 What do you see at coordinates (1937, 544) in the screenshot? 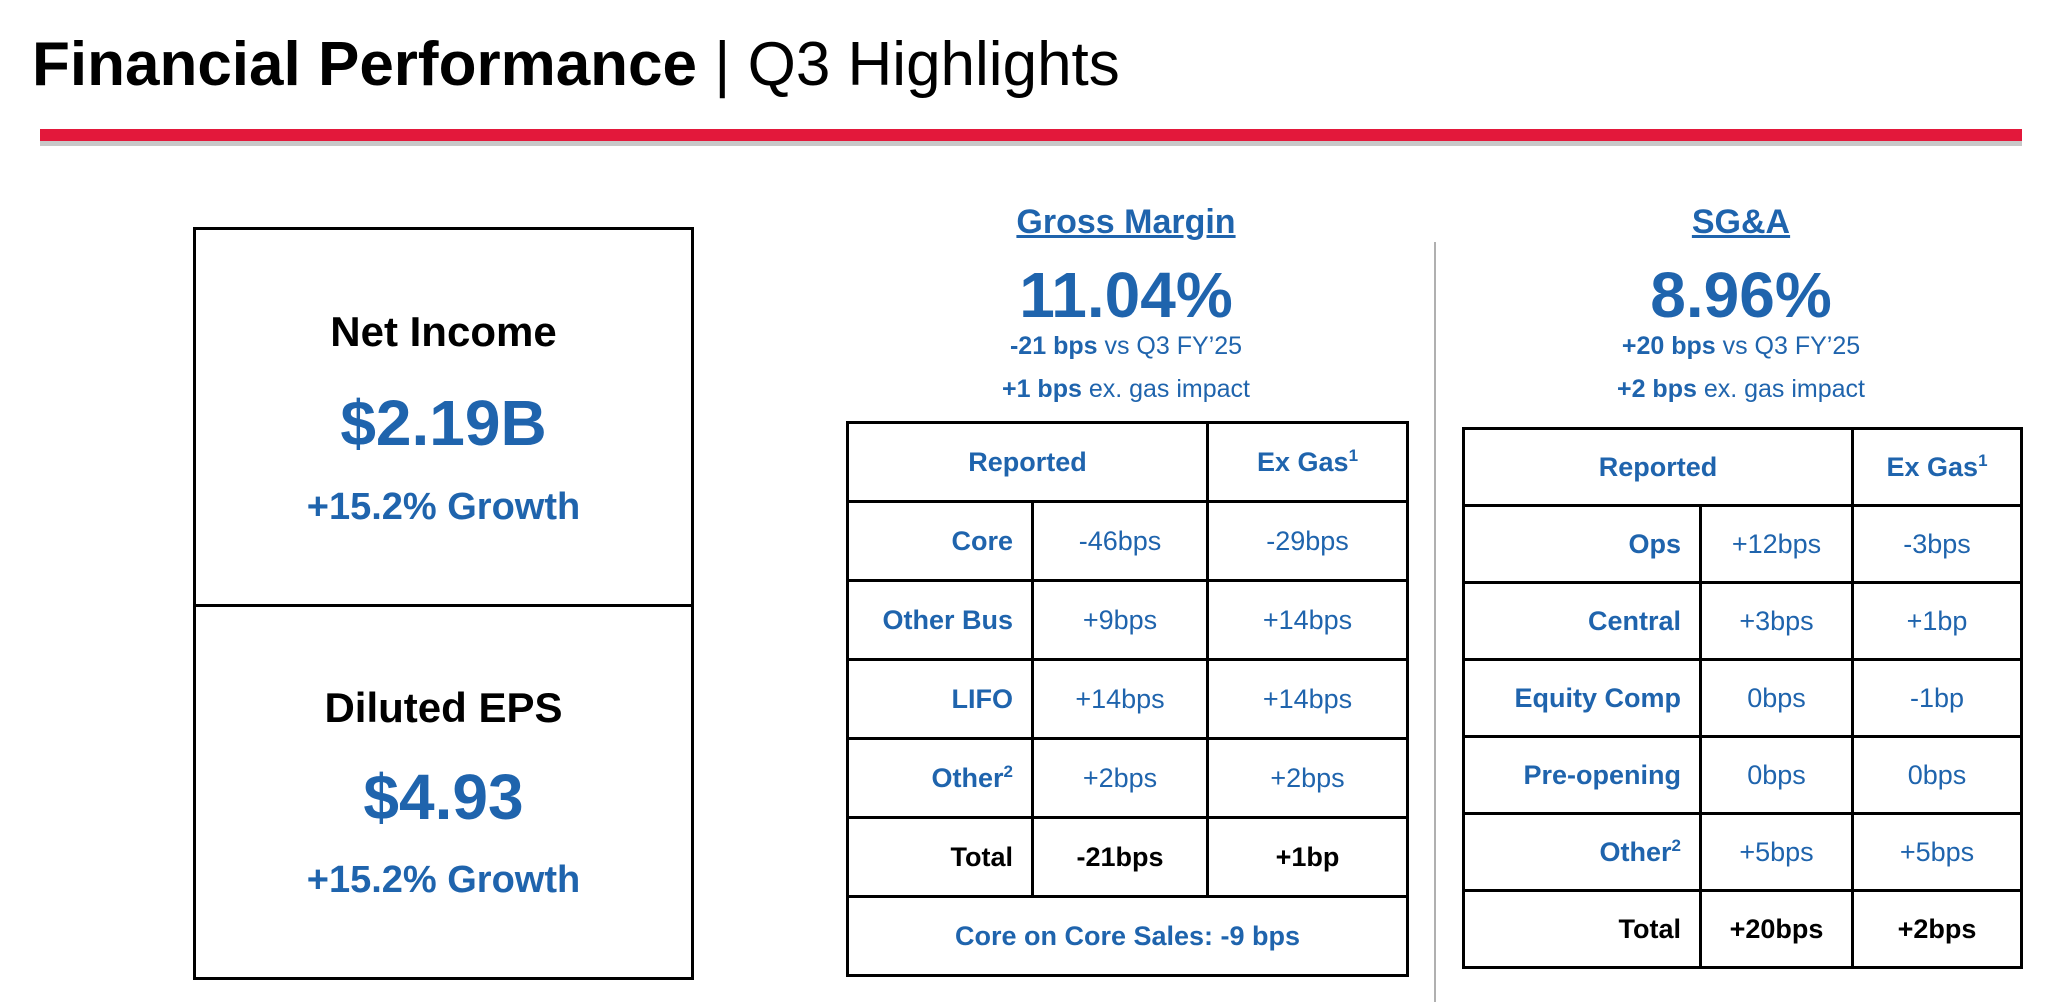
I see `exgas-cell: -3bps` at bounding box center [1937, 544].